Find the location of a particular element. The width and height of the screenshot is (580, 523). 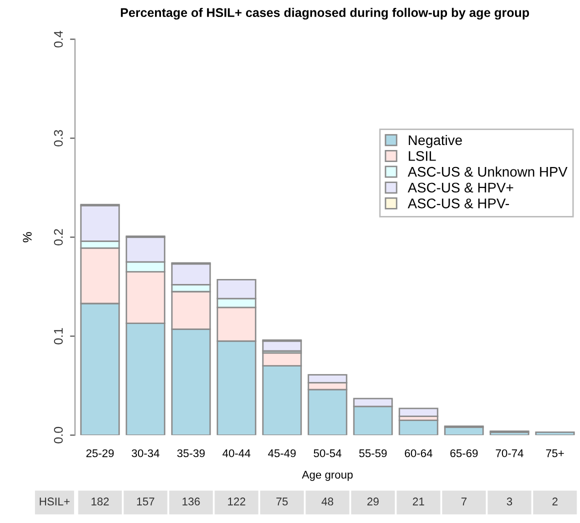

legend-label: ASC-US & HPV+ is located at coordinates (461, 187).